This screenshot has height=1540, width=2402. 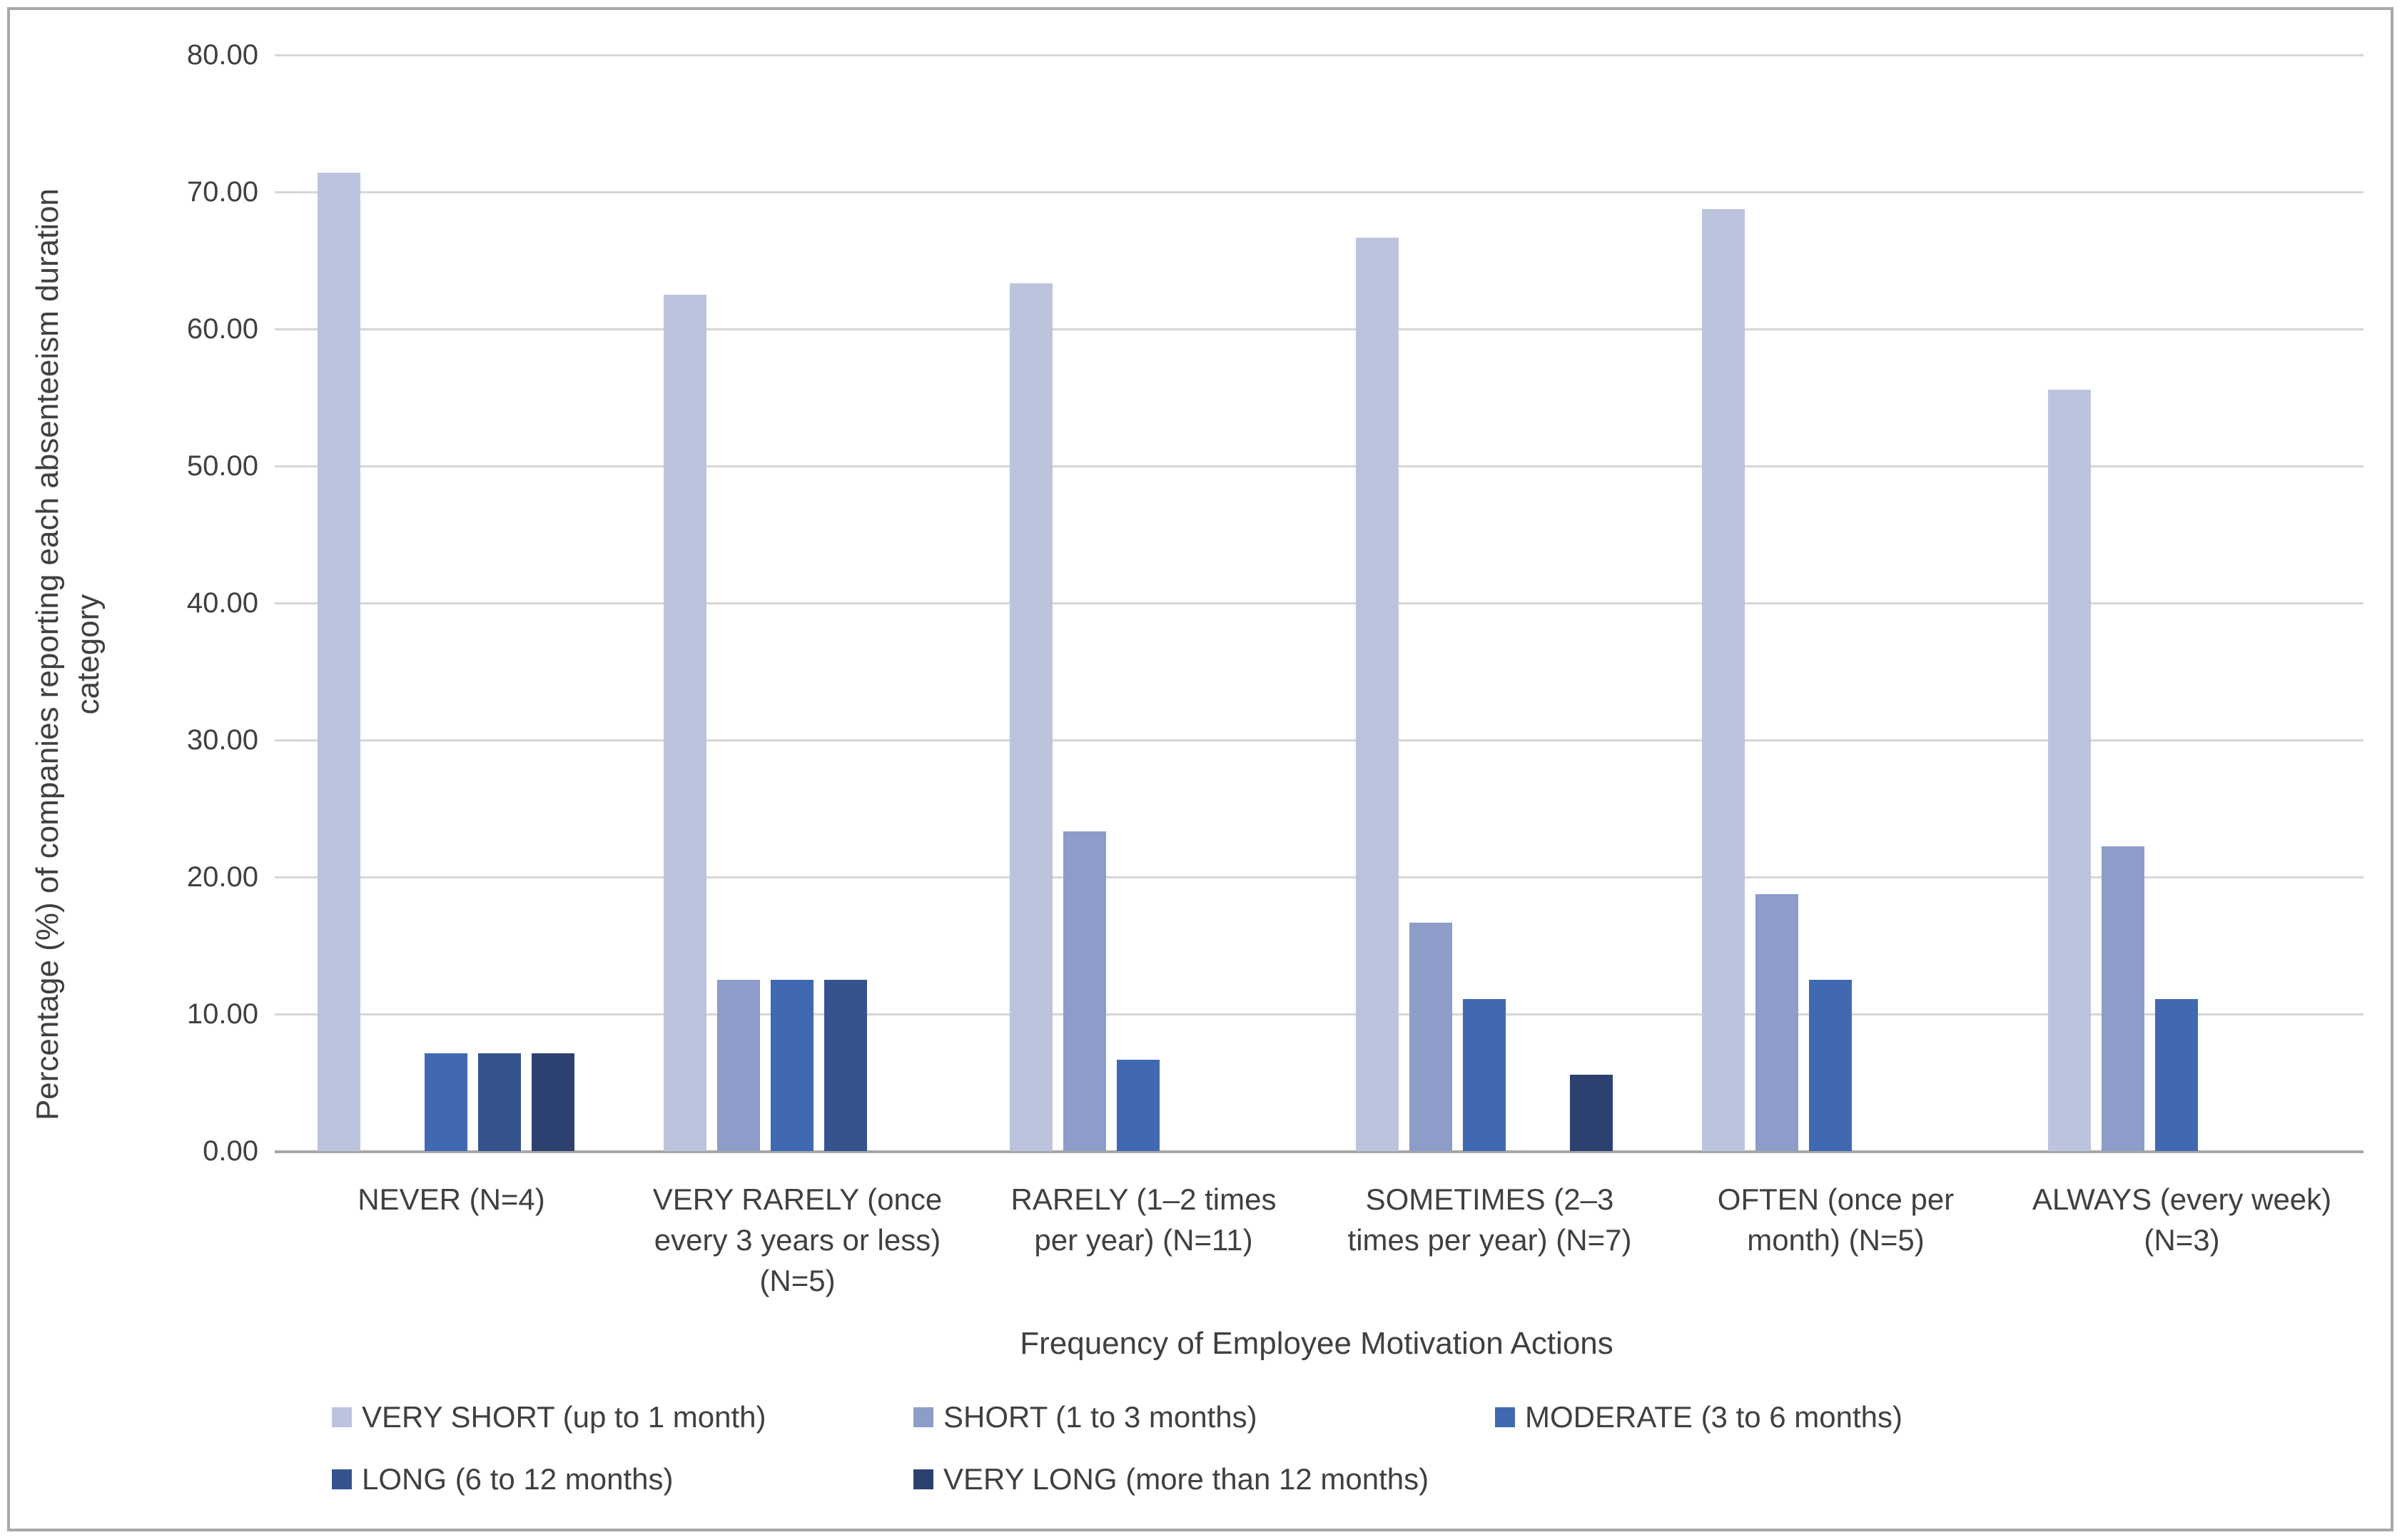 What do you see at coordinates (553, 1102) in the screenshot?
I see `bar-series4-group0` at bounding box center [553, 1102].